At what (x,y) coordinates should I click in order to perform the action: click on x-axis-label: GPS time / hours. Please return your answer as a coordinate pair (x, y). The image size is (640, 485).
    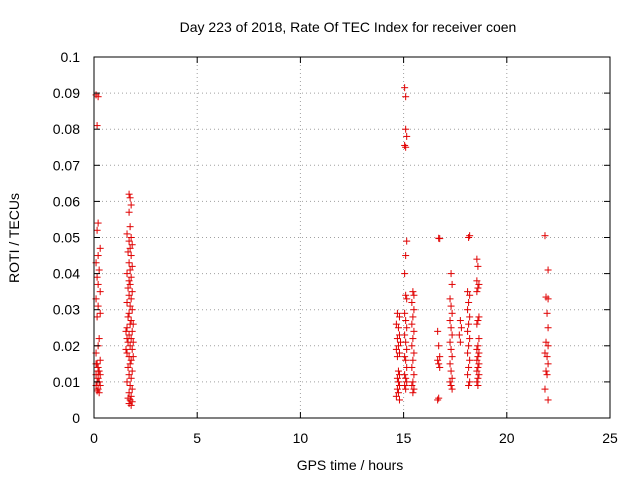
    Looking at the image, I should click on (350, 465).